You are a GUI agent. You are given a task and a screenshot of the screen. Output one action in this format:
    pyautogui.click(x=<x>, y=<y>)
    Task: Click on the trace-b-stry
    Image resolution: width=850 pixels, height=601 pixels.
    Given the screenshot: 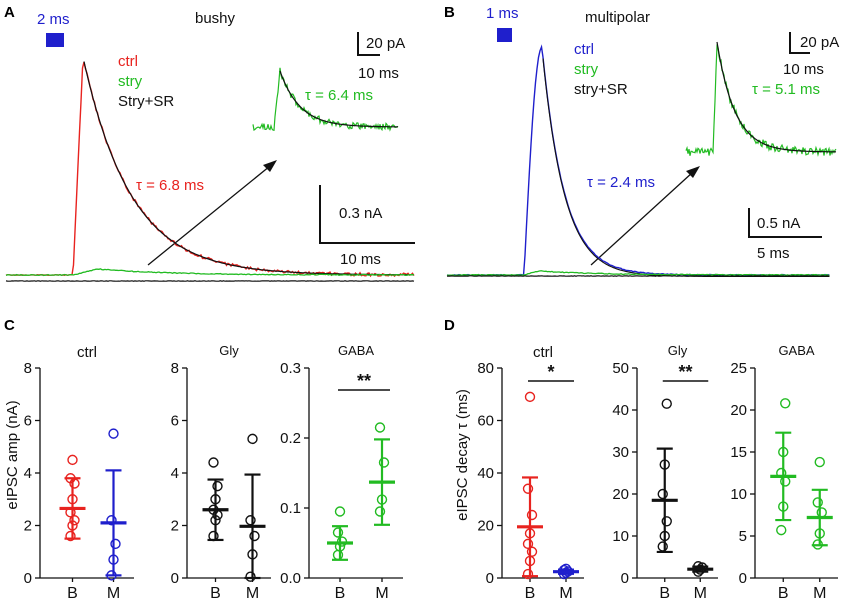 What is the action you would take?
    pyautogui.click(x=638, y=273)
    